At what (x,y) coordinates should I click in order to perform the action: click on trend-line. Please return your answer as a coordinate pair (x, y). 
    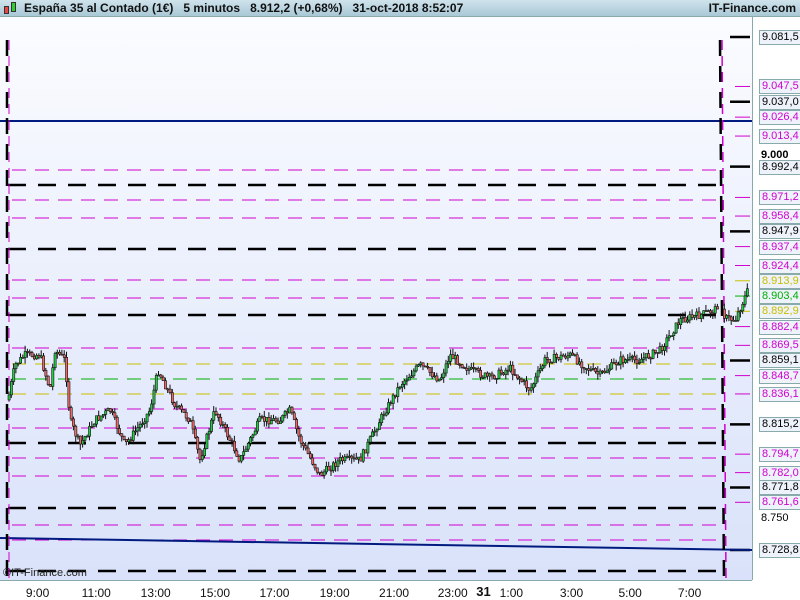
    Looking at the image, I should click on (376, 544).